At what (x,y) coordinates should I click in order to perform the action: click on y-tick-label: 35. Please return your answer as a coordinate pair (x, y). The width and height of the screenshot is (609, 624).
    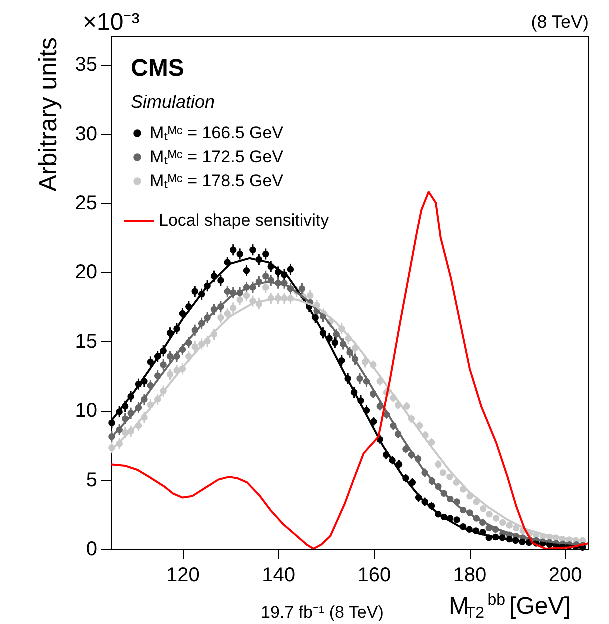
    Looking at the image, I should click on (86, 65).